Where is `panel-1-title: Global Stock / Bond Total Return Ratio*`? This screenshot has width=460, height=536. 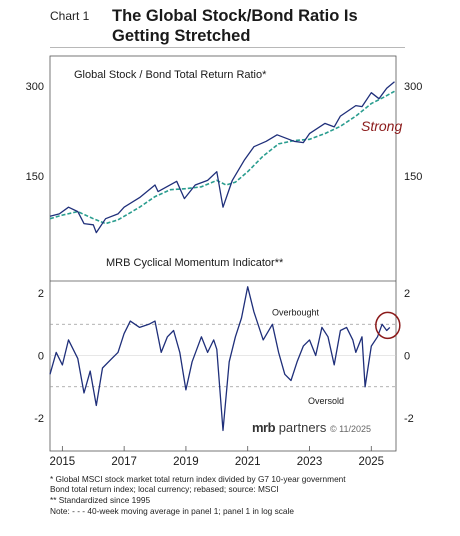 panel-1-title: Global Stock / Bond Total Return Ratio* is located at coordinates (170, 75).